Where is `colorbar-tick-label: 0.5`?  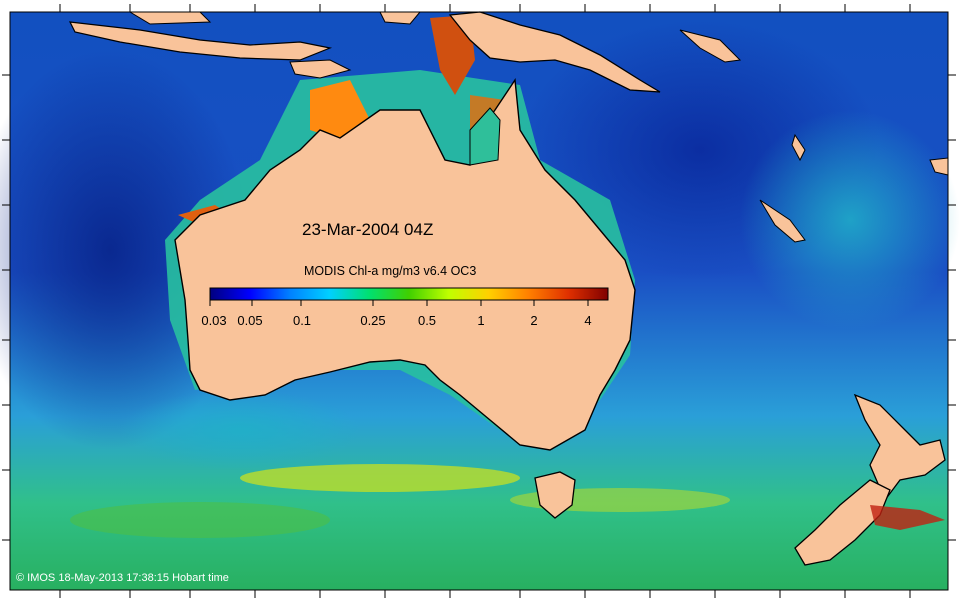 colorbar-tick-label: 0.5 is located at coordinates (427, 320).